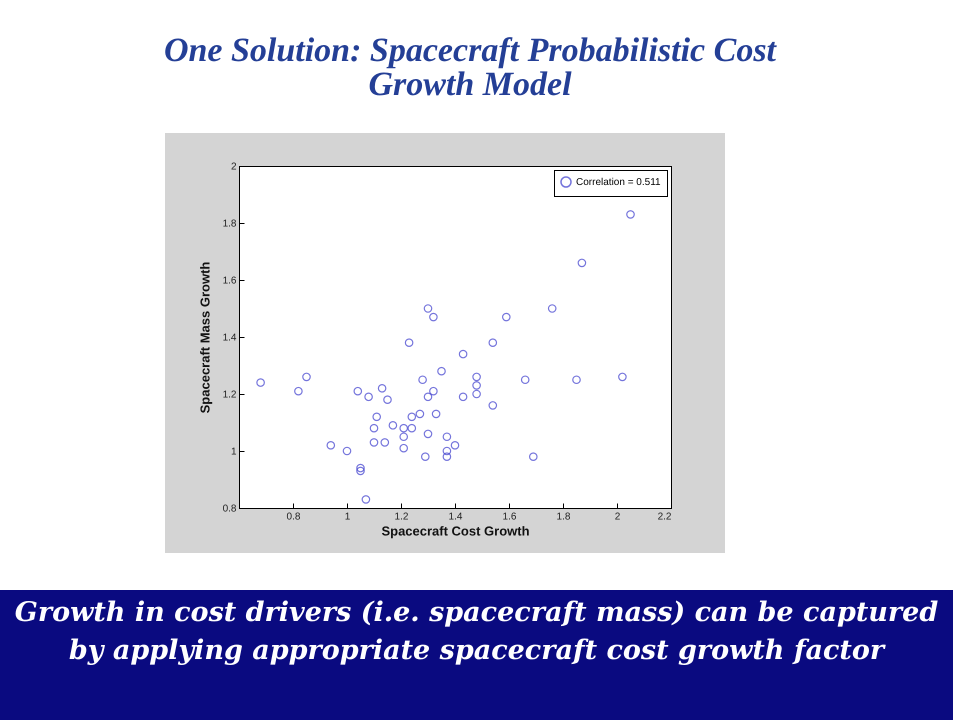 This screenshot has width=953, height=720. What do you see at coordinates (229, 509) in the screenshot?
I see `y-tick-label: 0.8` at bounding box center [229, 509].